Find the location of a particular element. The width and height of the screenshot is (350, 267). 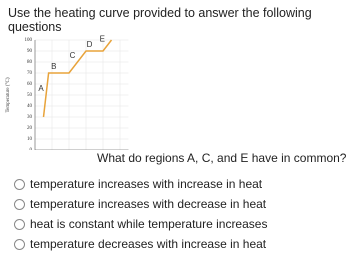

y-tick-label: 10 is located at coordinates (30, 139).